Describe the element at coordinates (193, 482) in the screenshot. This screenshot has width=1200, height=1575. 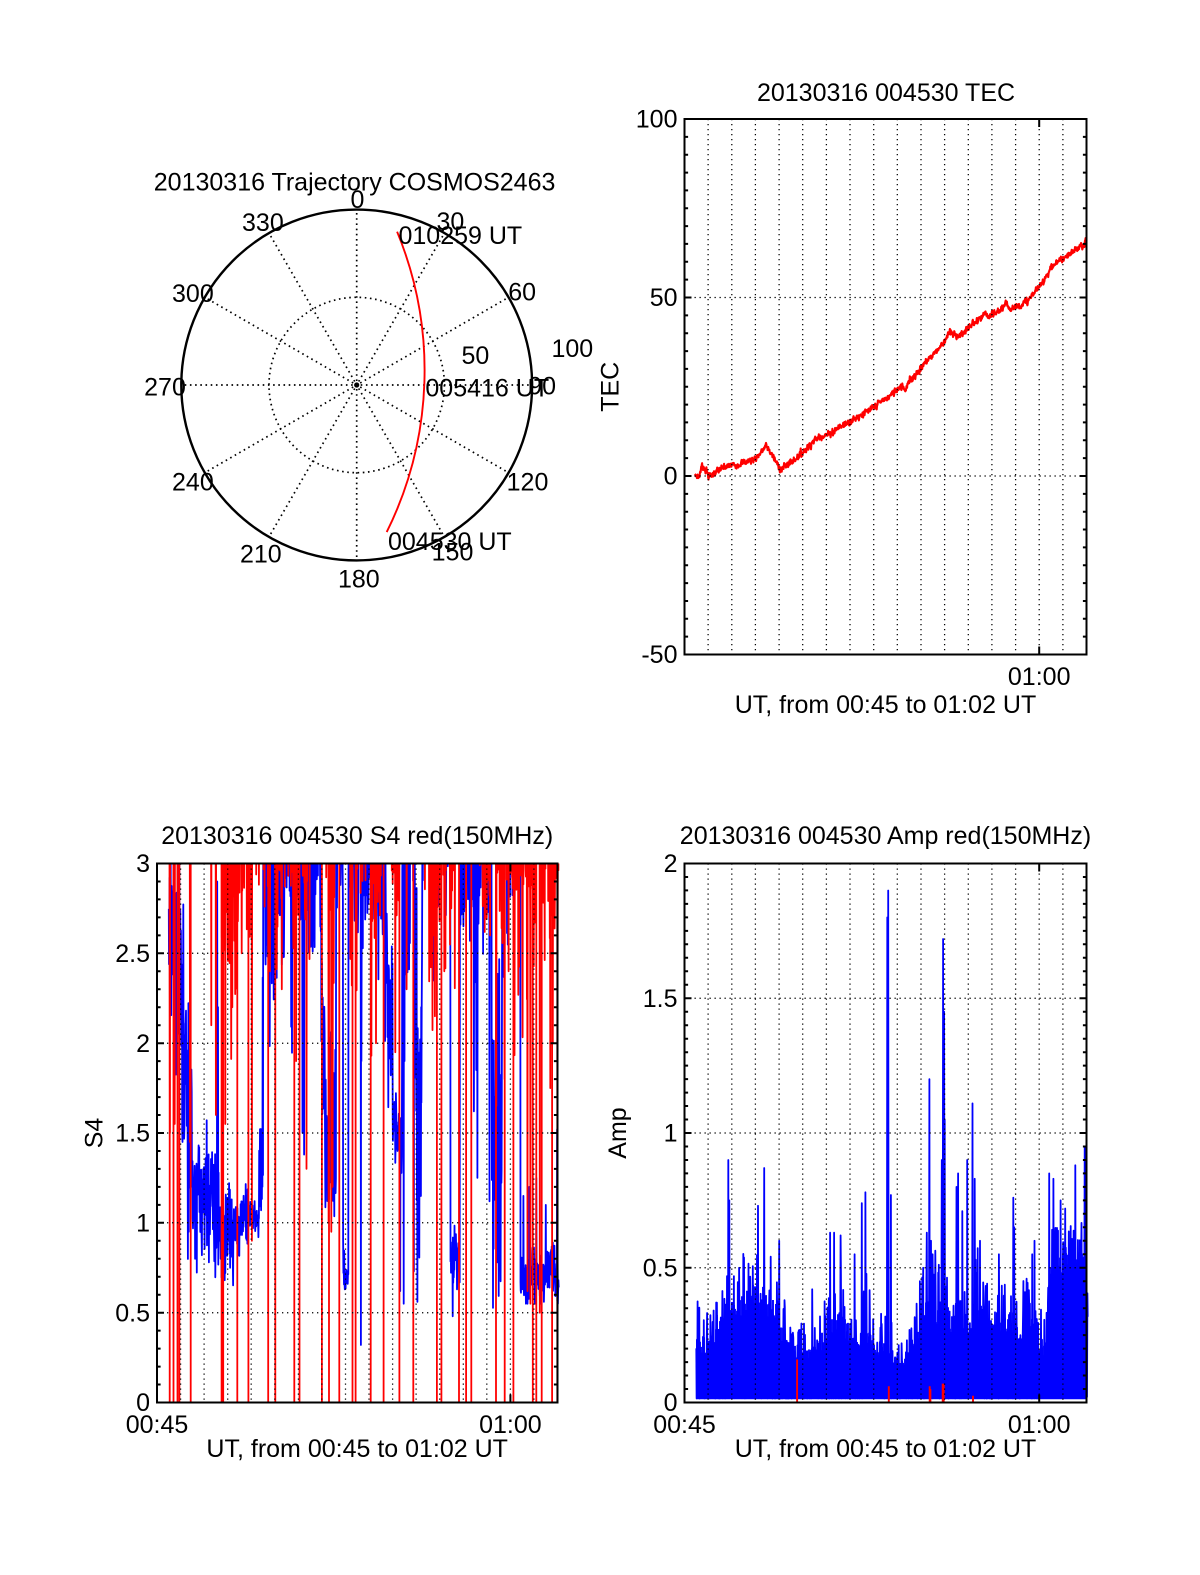
I see `svg-text: 240` at that location.